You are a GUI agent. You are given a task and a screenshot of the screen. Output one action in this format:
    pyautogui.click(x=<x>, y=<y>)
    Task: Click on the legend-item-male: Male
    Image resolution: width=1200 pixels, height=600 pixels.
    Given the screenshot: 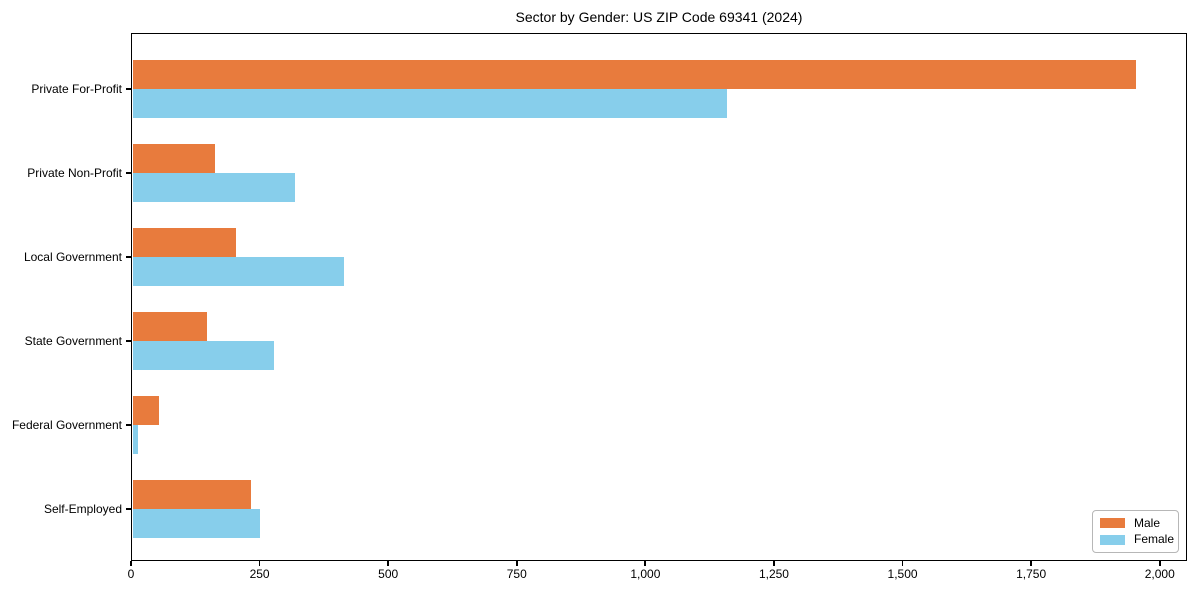 What is the action you would take?
    pyautogui.click(x=1135, y=522)
    